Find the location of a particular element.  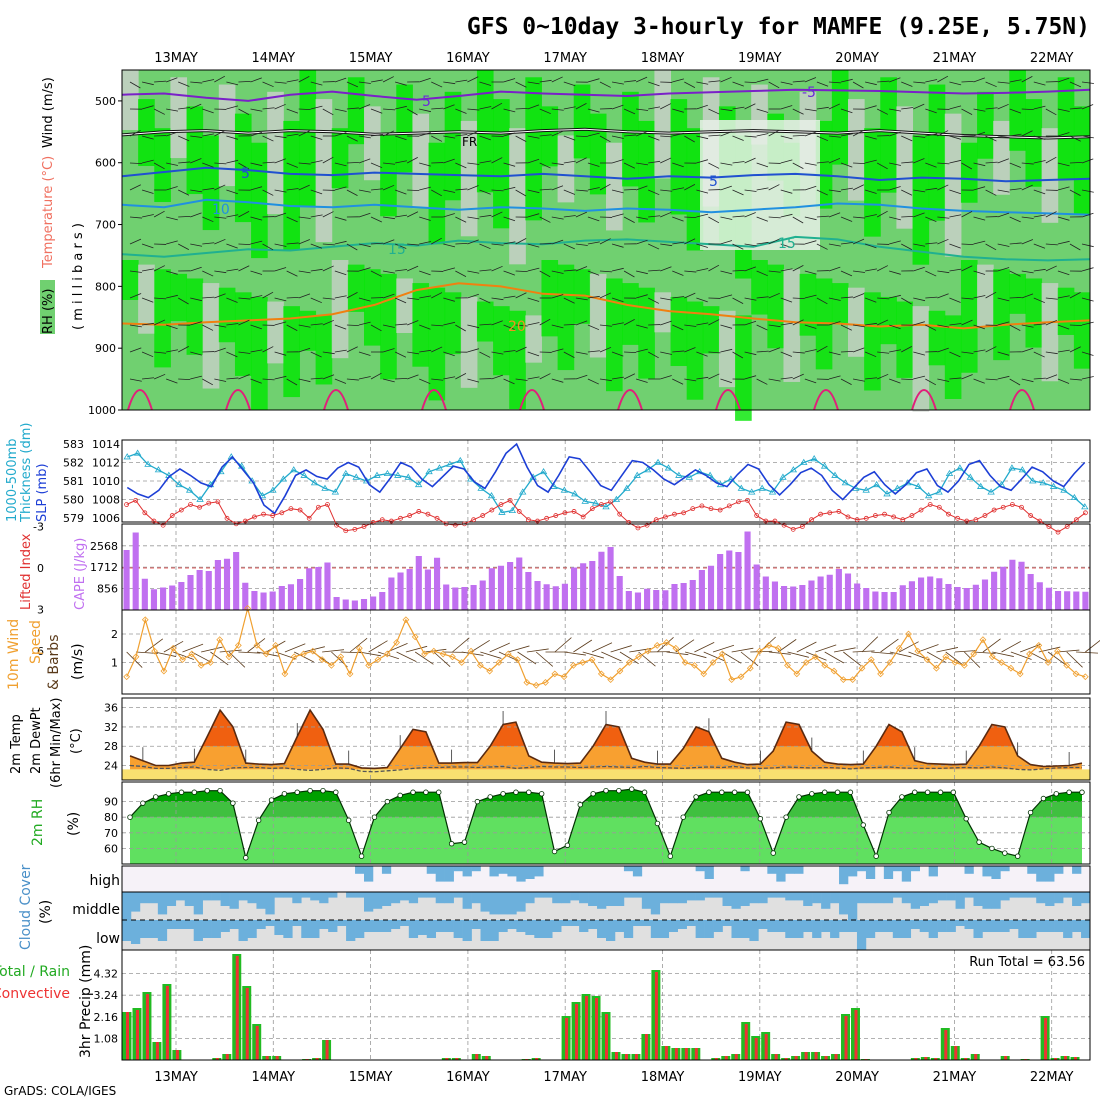

tick-label: 1 is located at coordinates (114, 663).